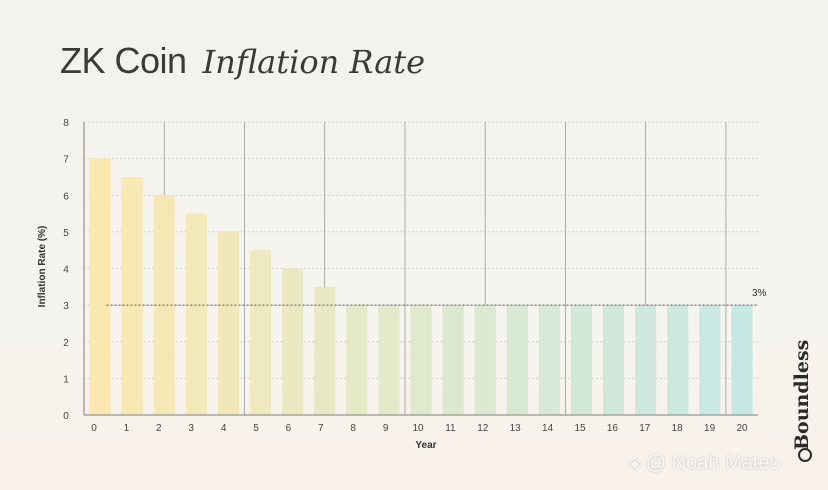  What do you see at coordinates (66, 343) in the screenshot?
I see `y-tick-label: 2` at bounding box center [66, 343].